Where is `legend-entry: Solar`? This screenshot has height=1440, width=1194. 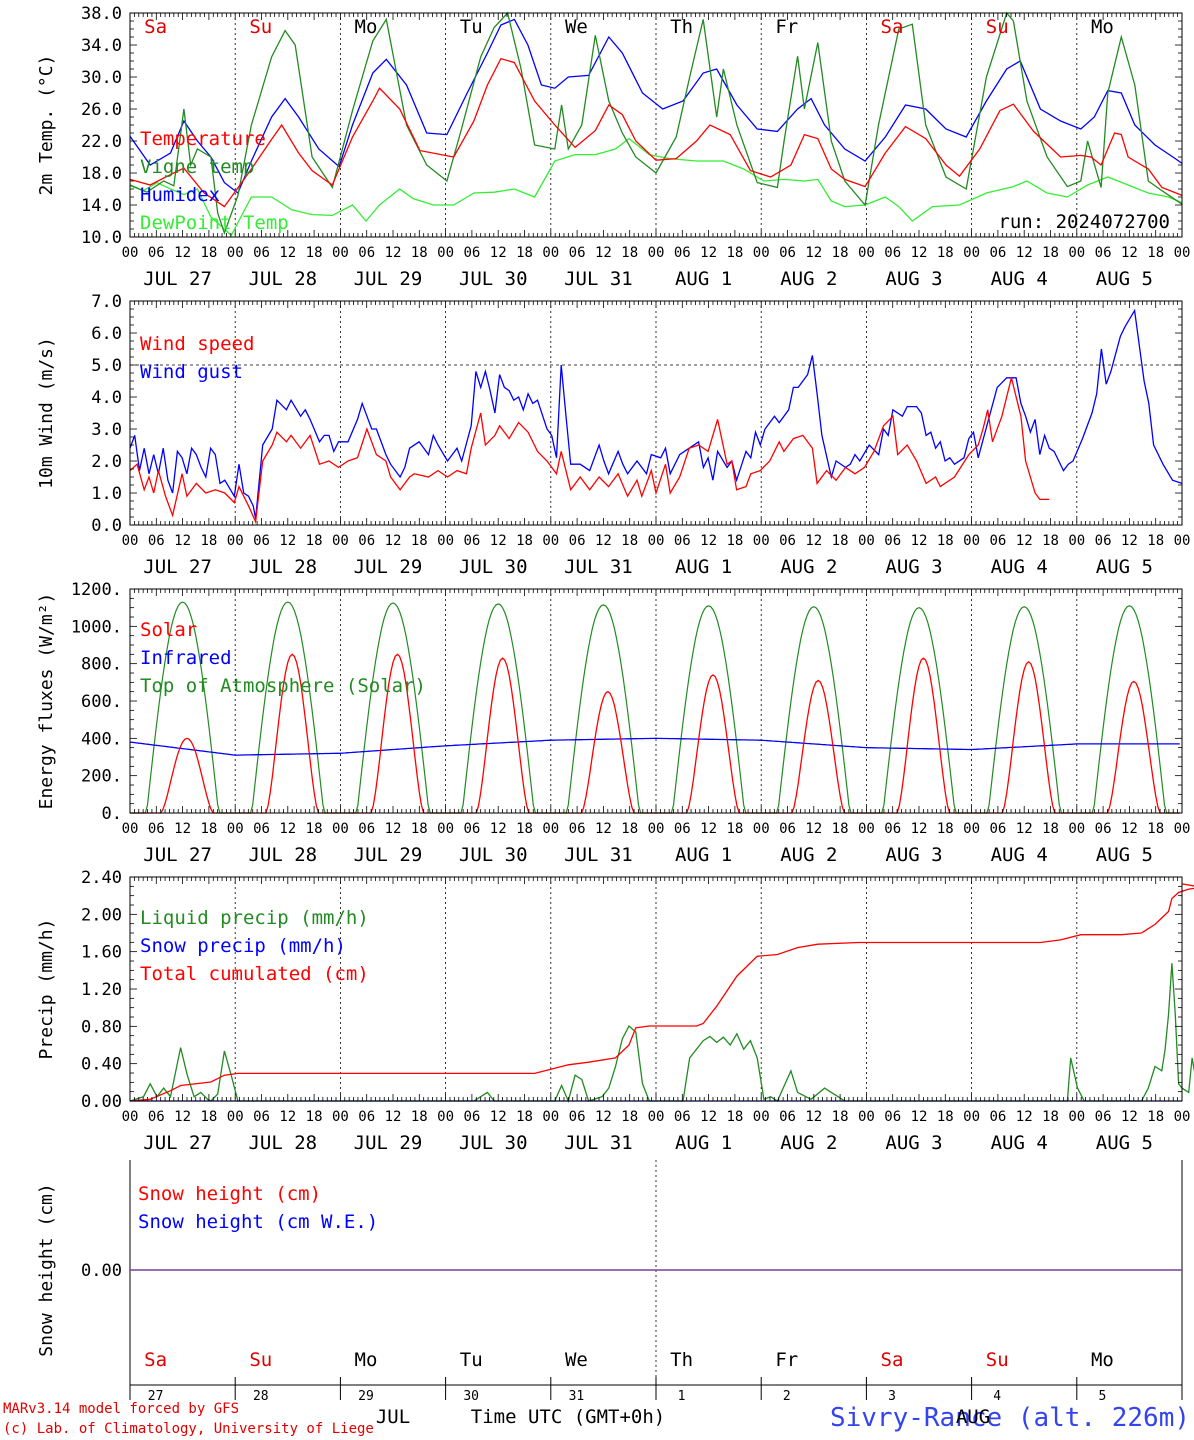 legend-entry: Solar is located at coordinates (168, 630).